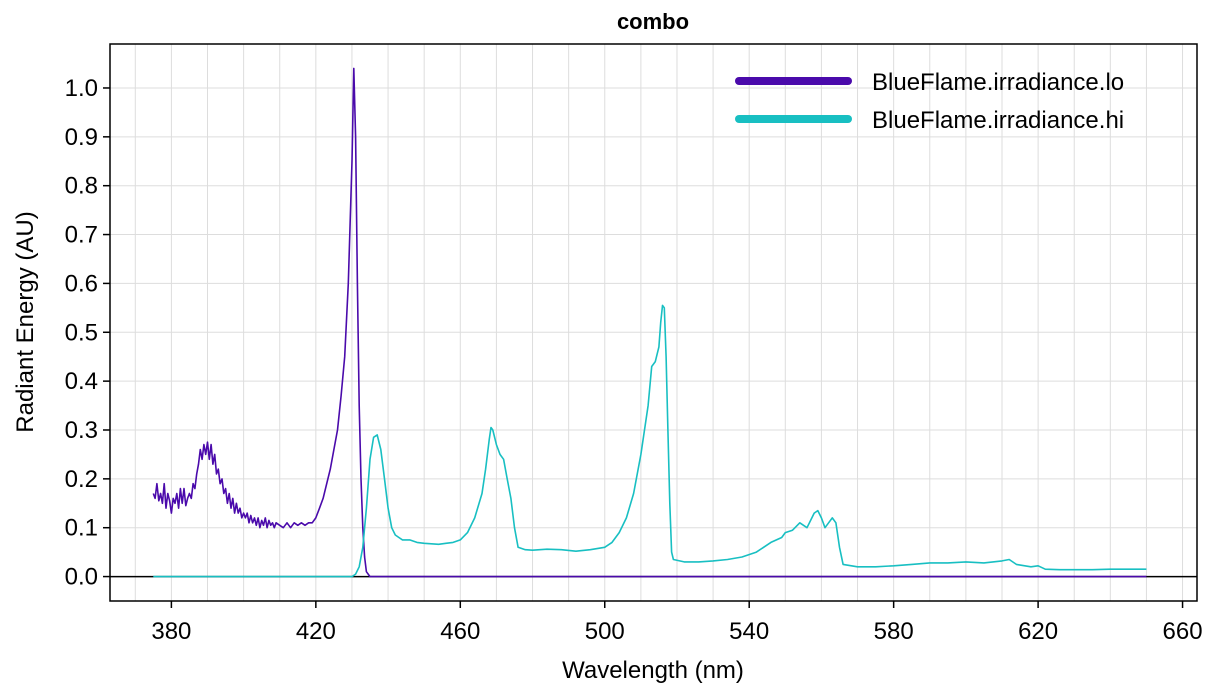 Image resolution: width=1229 pixels, height=691 pixels. What do you see at coordinates (894, 631) in the screenshot?
I see `x-tick-label: 580` at bounding box center [894, 631].